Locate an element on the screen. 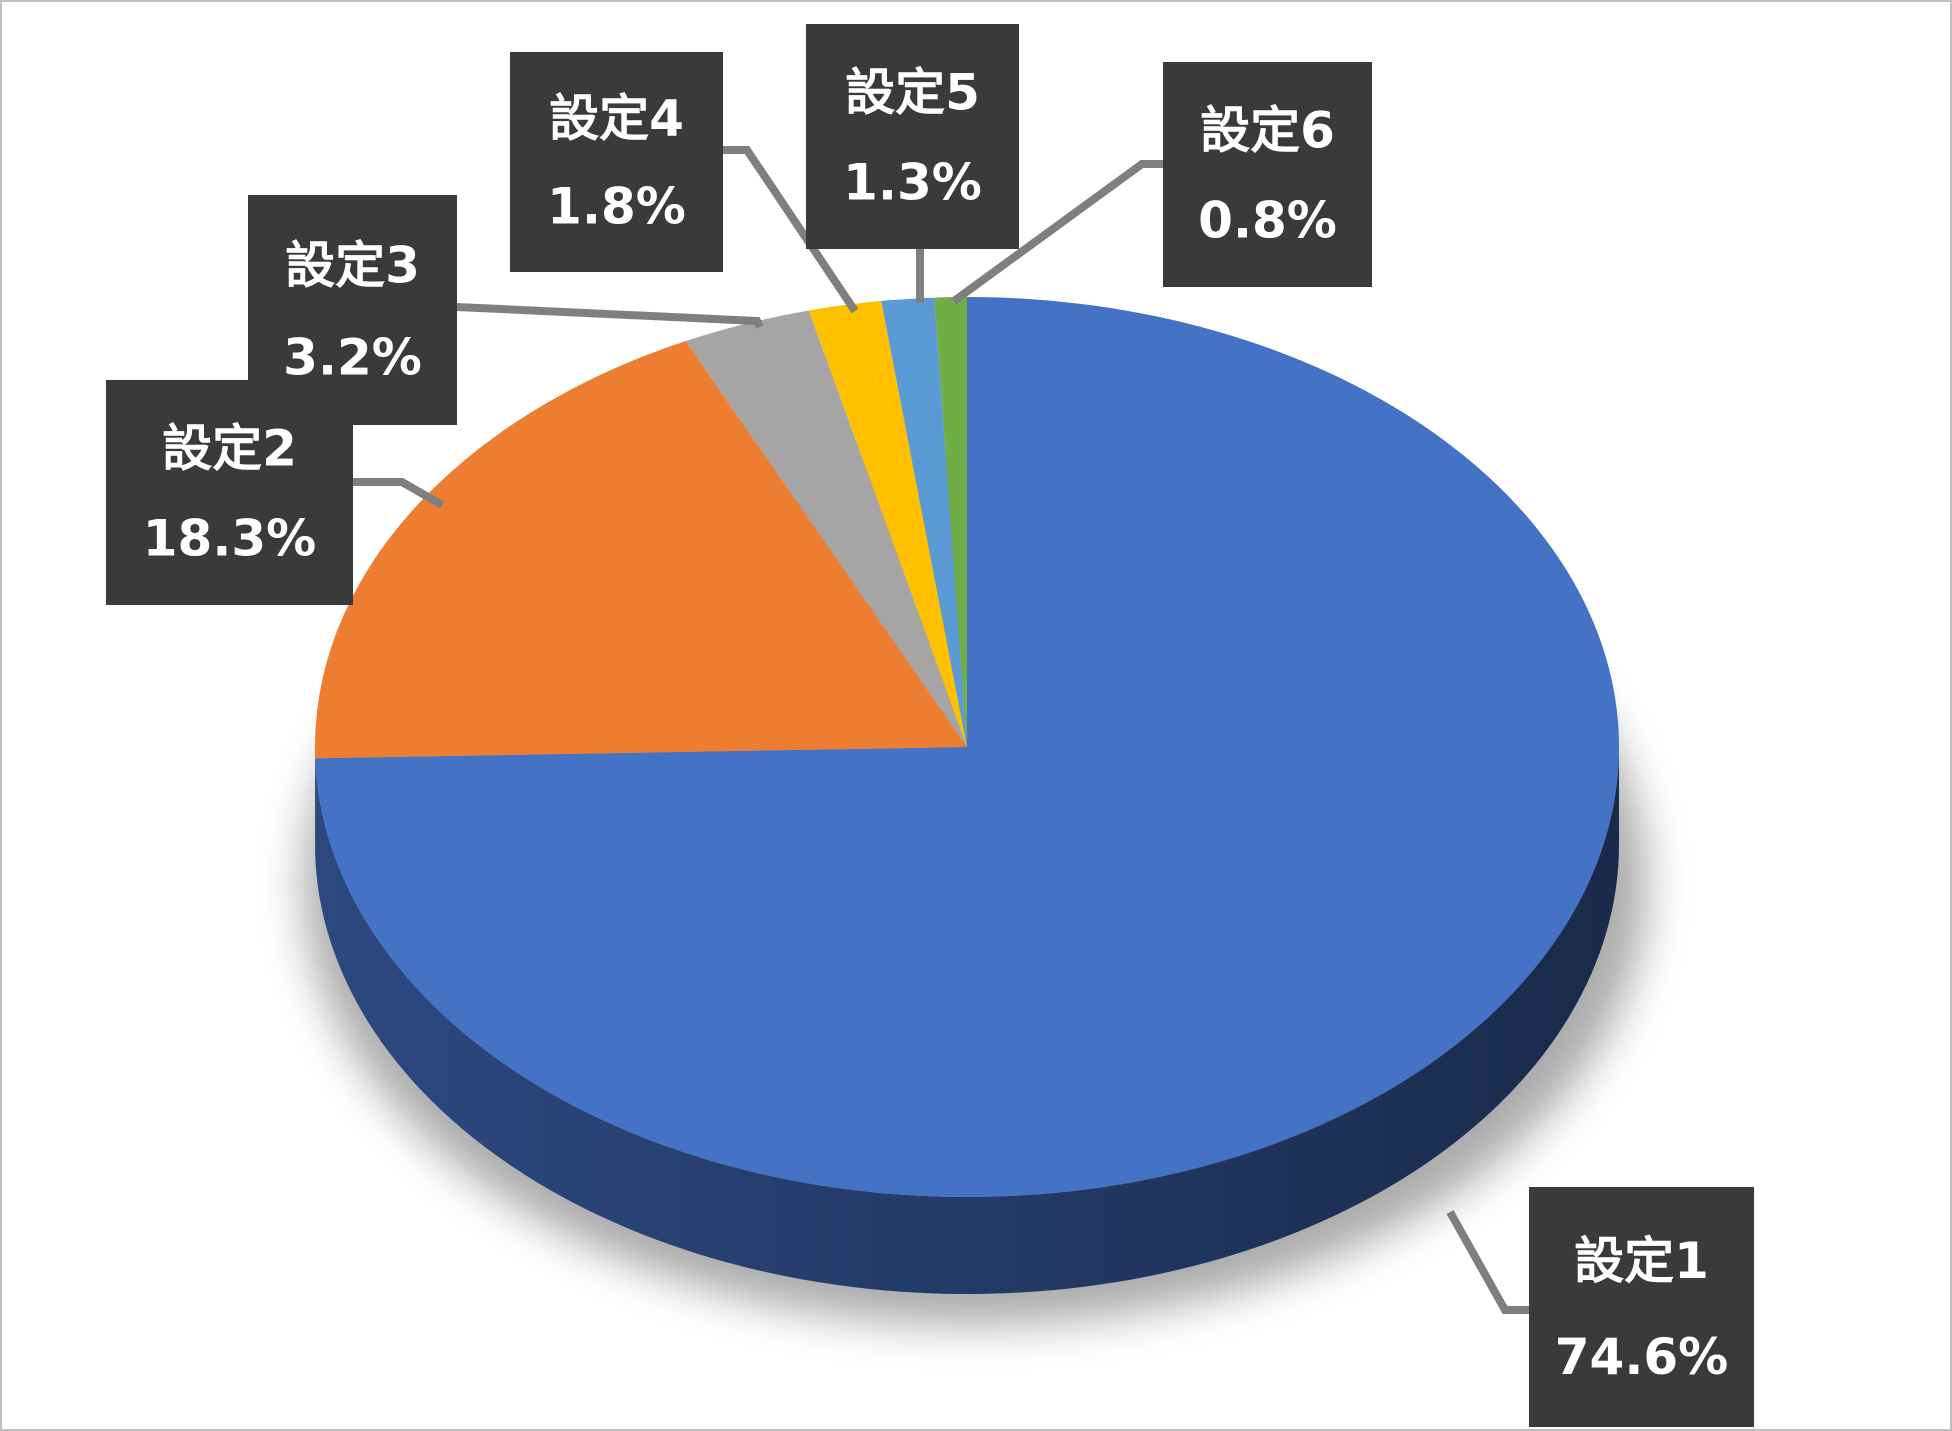  data-label-category: 設定1 is located at coordinates (1641, 1261).